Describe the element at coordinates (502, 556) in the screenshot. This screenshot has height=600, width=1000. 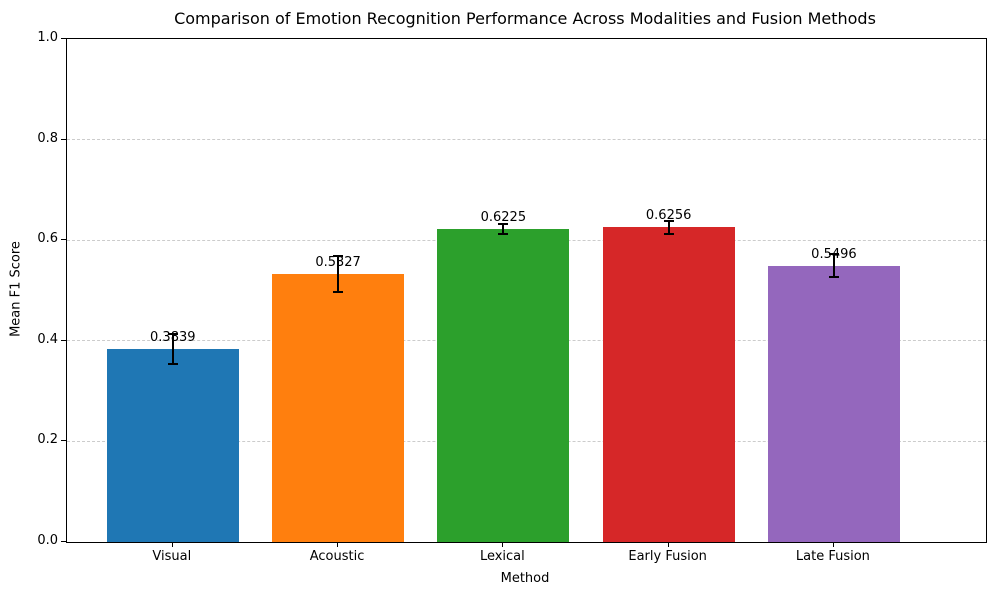
I see `x-tick-label-lexical: Lexical` at that location.